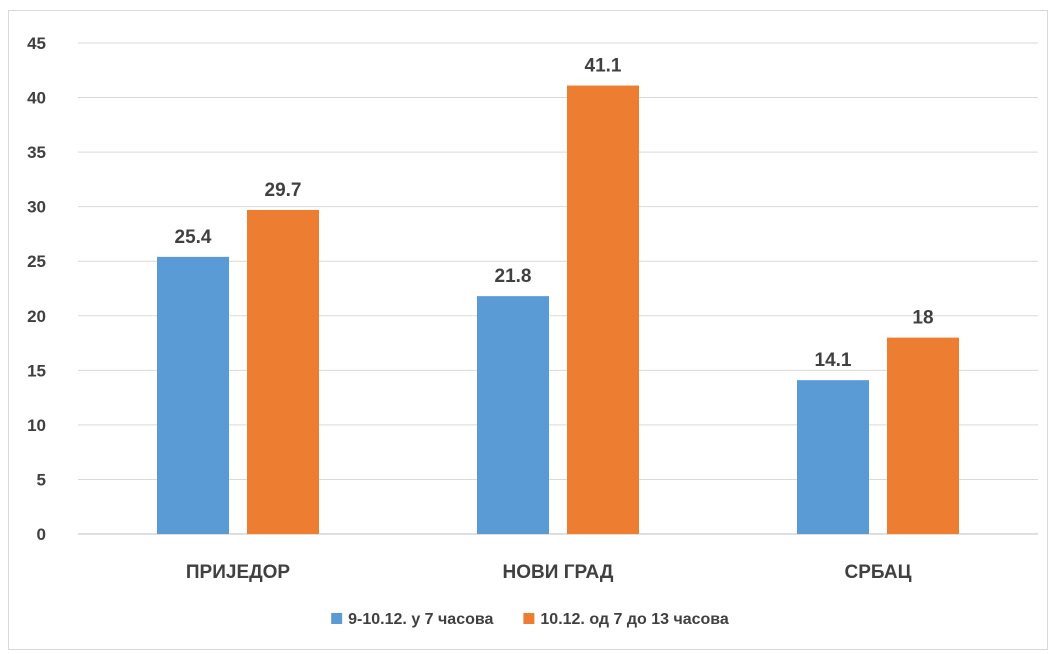 This screenshot has height=654, width=1061. I want to click on y-tick-label: 5, so click(41, 479).